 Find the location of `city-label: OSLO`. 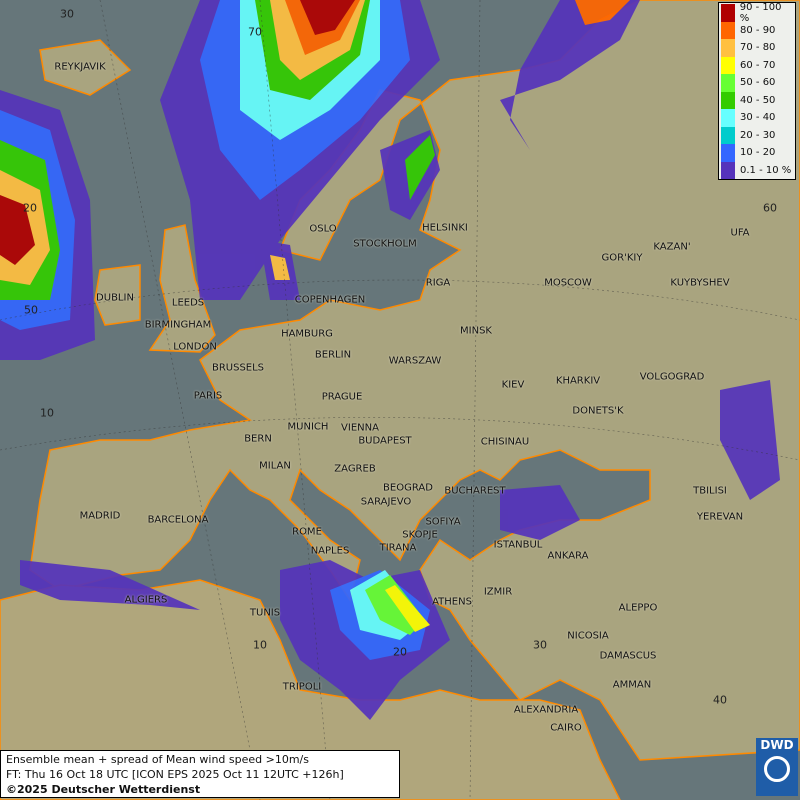

city-label: OSLO is located at coordinates (323, 229).